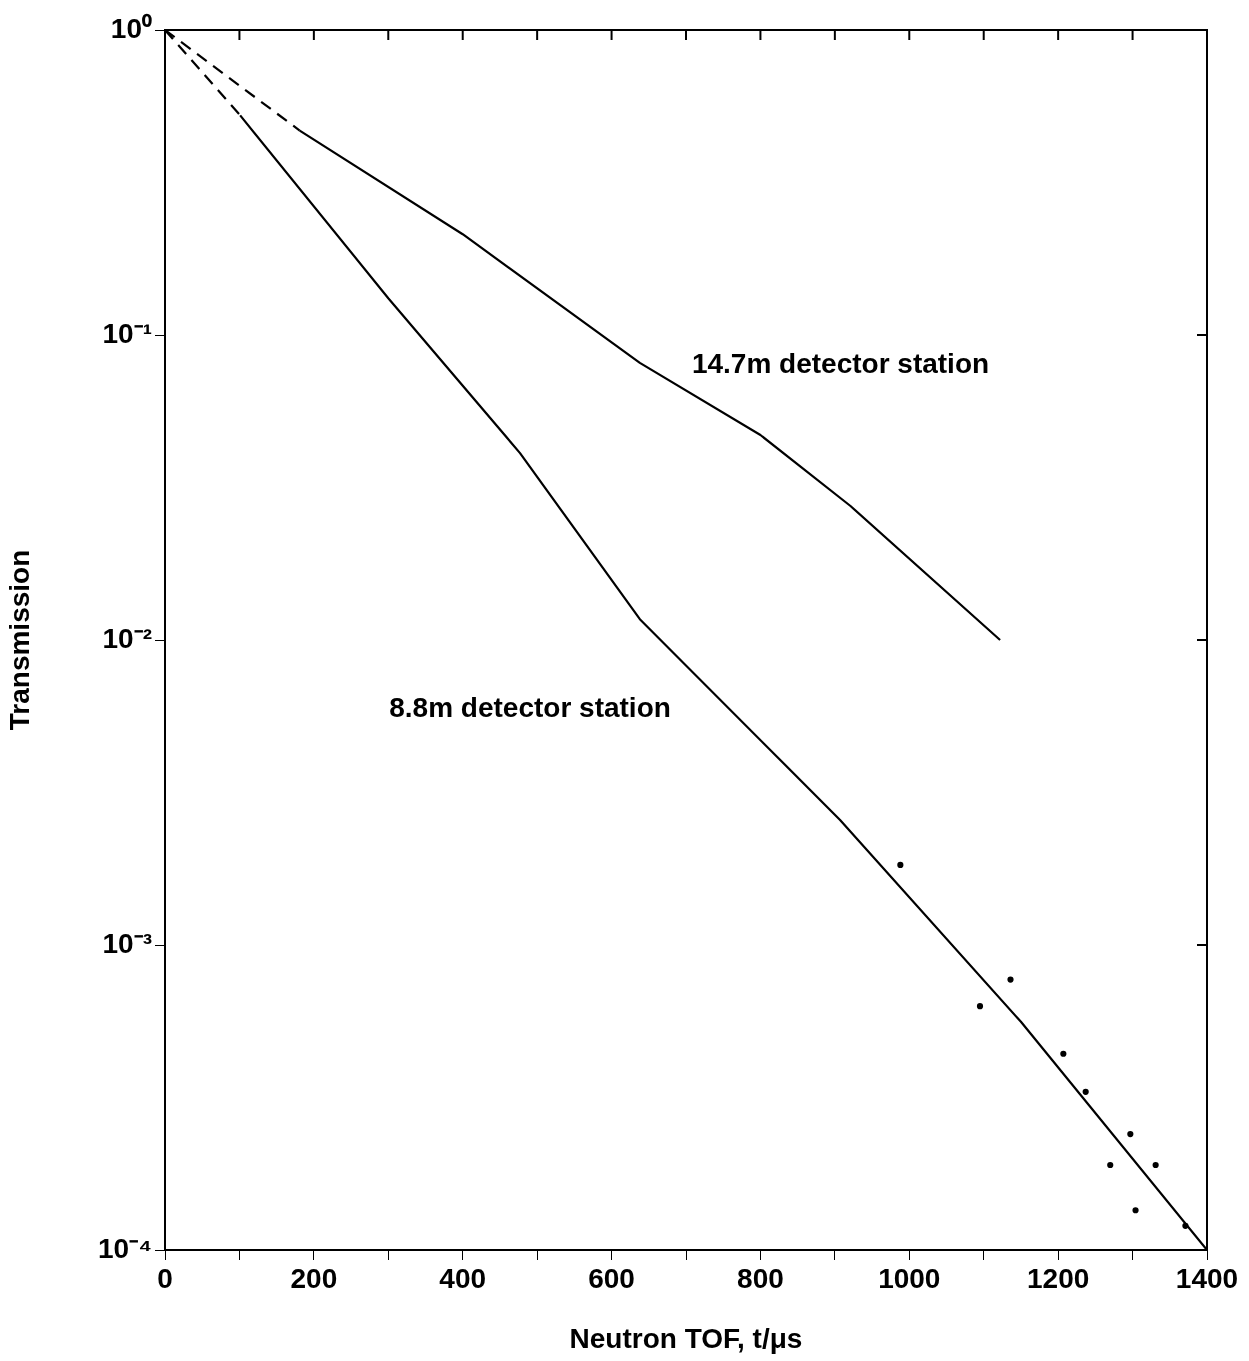 This screenshot has height=1361, width=1249. Describe the element at coordinates (1058, 1278) in the screenshot. I see `x-tick-label: 1200` at that location.